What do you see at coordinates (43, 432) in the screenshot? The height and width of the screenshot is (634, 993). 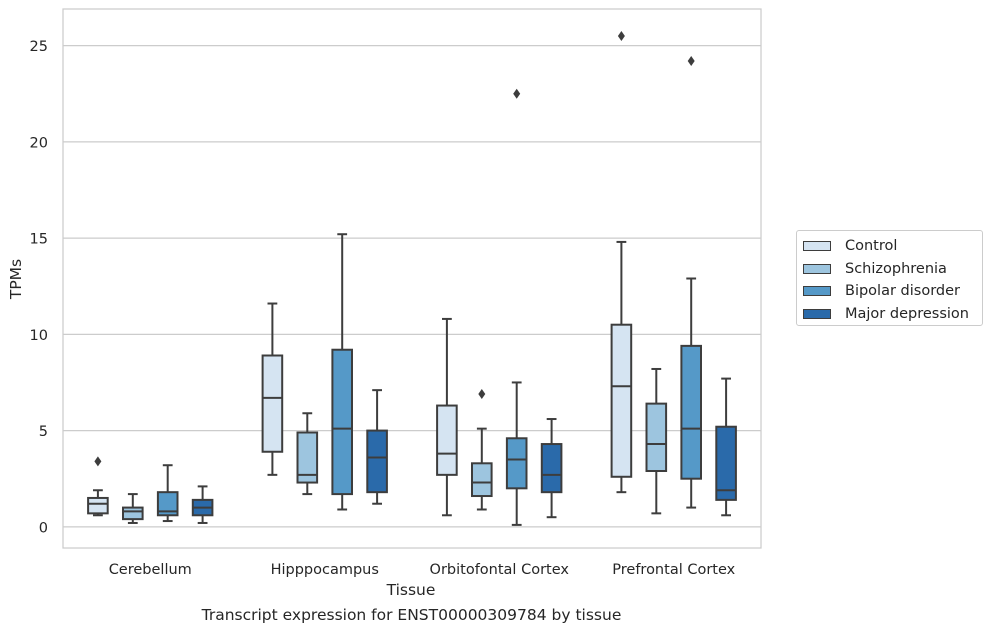 I see `y-tick-label: 5` at bounding box center [43, 432].